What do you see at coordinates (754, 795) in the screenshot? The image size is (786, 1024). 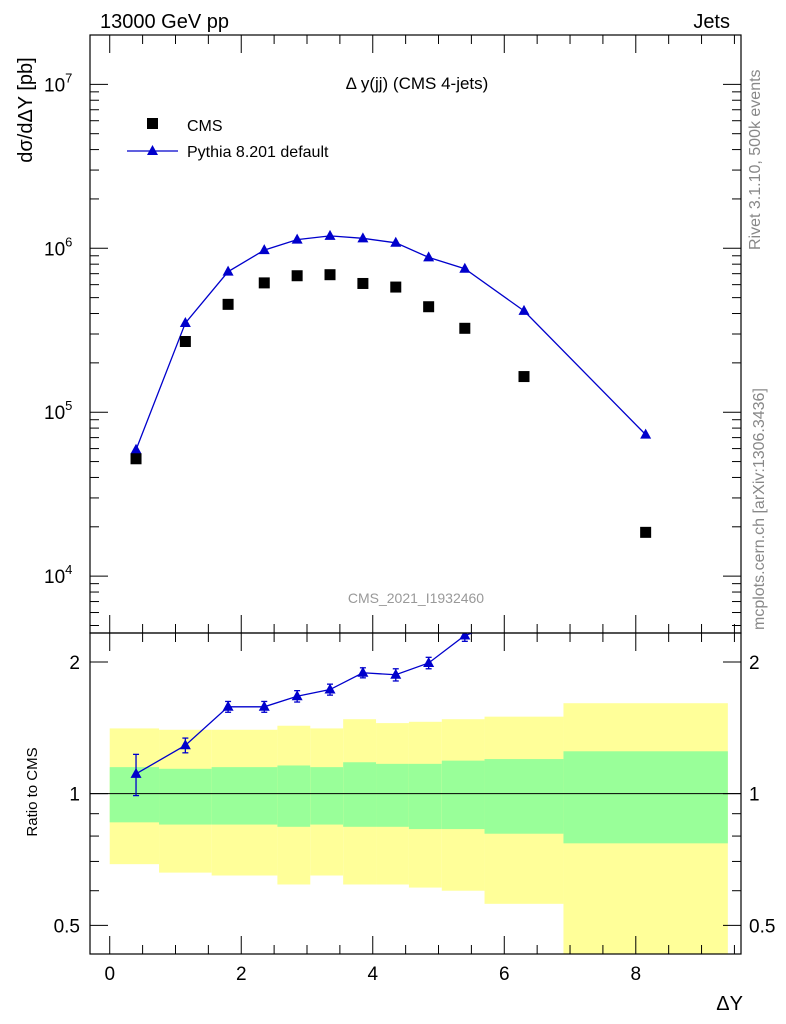 I see `ratio-y-tick-label-right: 1` at bounding box center [754, 795].